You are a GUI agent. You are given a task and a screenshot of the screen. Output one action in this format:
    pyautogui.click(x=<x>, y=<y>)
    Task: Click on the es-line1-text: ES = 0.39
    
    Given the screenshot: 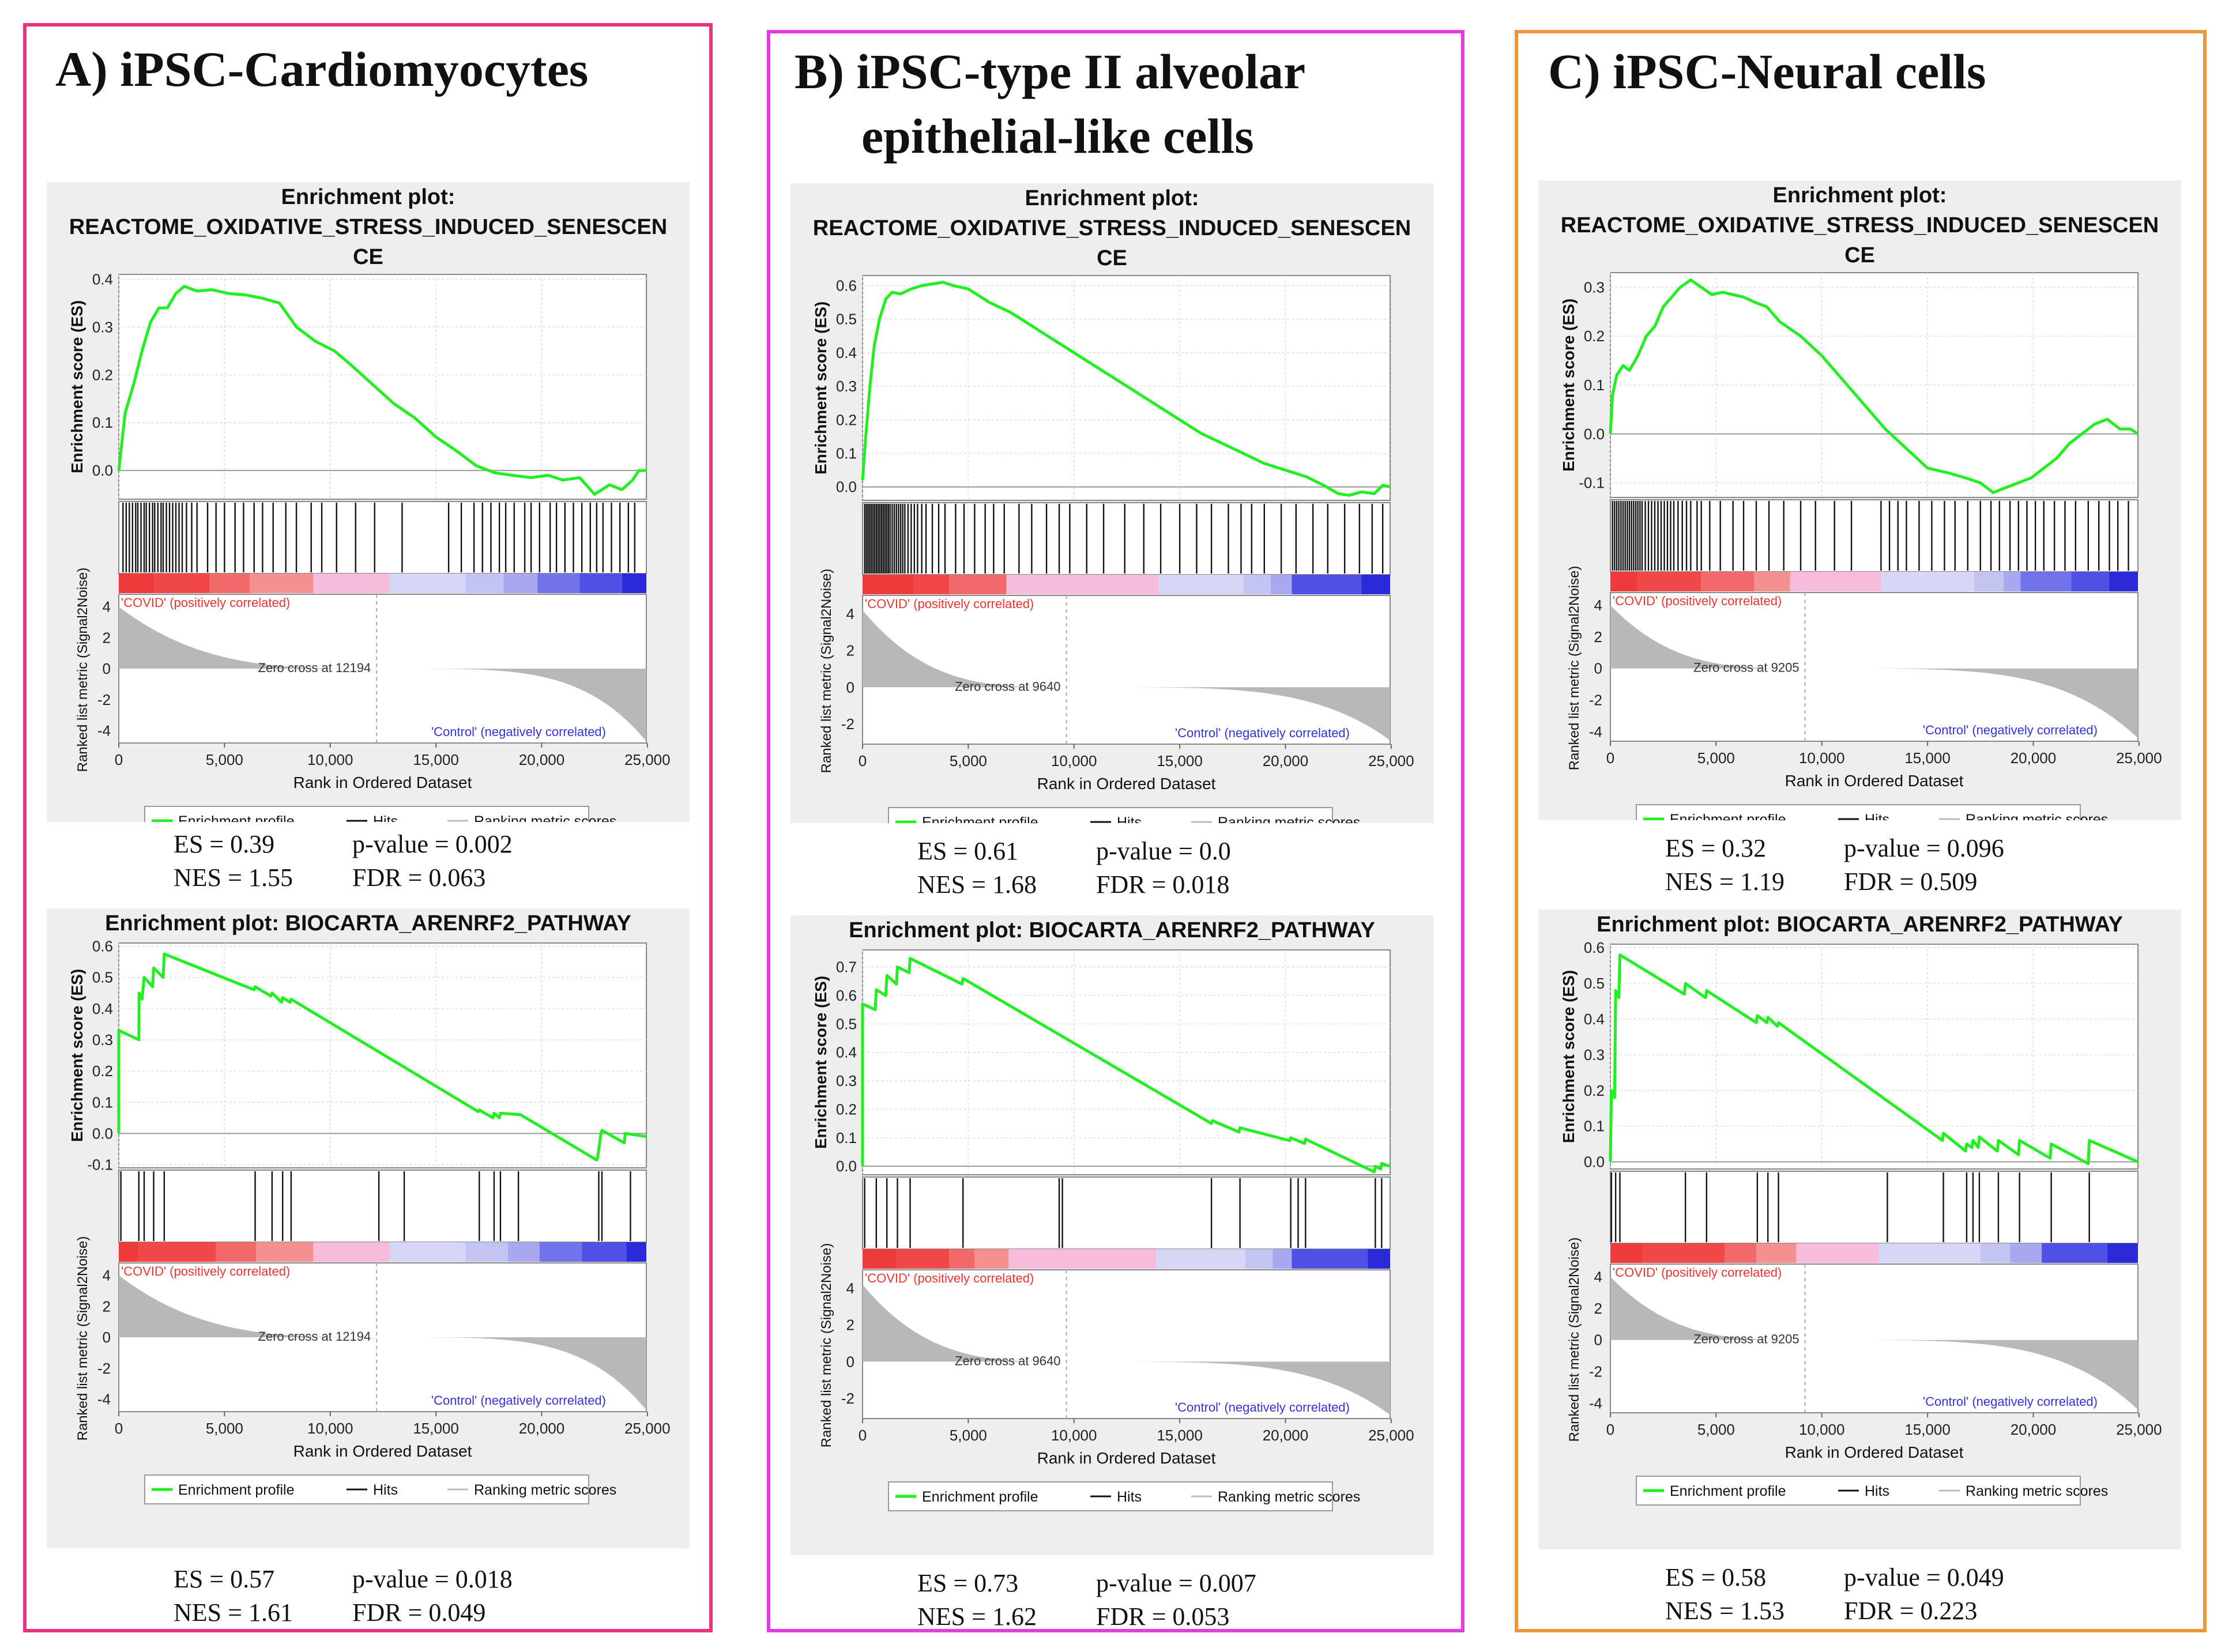 What is the action you would take?
    pyautogui.click(x=224, y=844)
    